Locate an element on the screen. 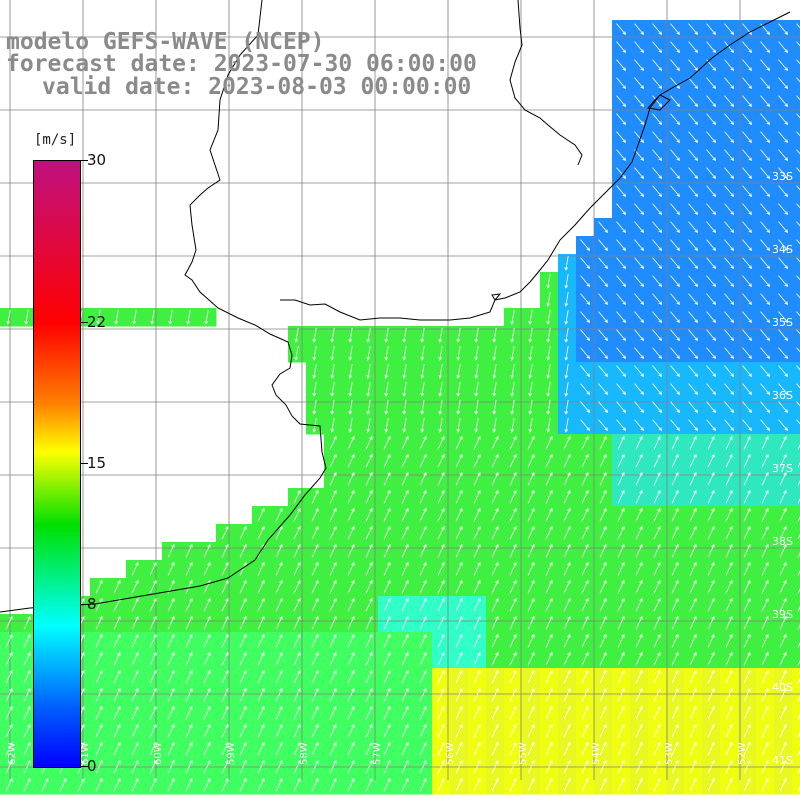  colorbar-tick-mark is located at coordinates (84, 605).